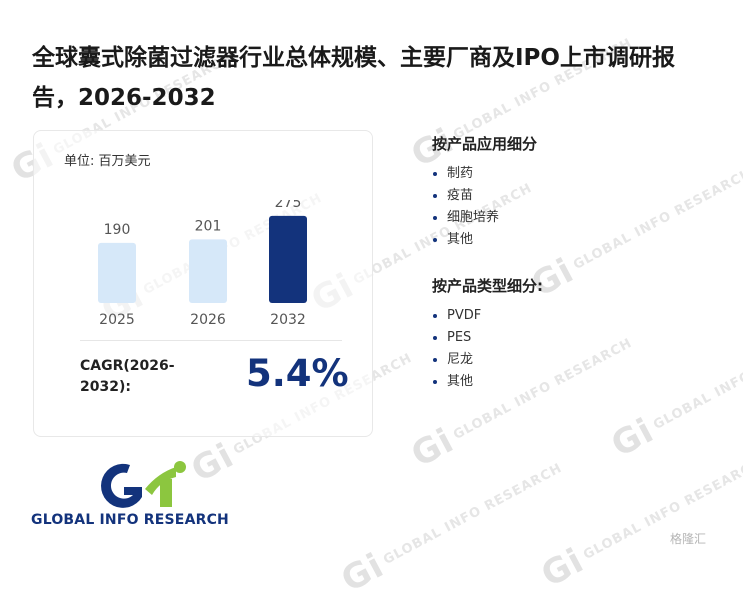 The width and height of the screenshot is (743, 600). Describe the element at coordinates (465, 174) in the screenshot. I see `list-item: 制药` at that location.